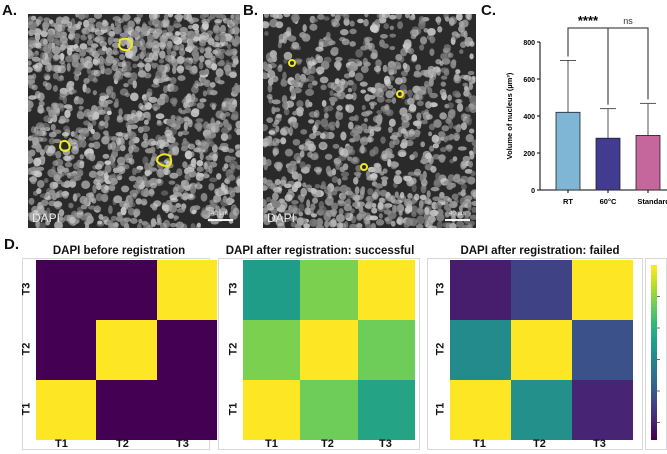 The width and height of the screenshot is (667, 454). I want to click on hm2-ytick-t1: T1, so click(233, 409).